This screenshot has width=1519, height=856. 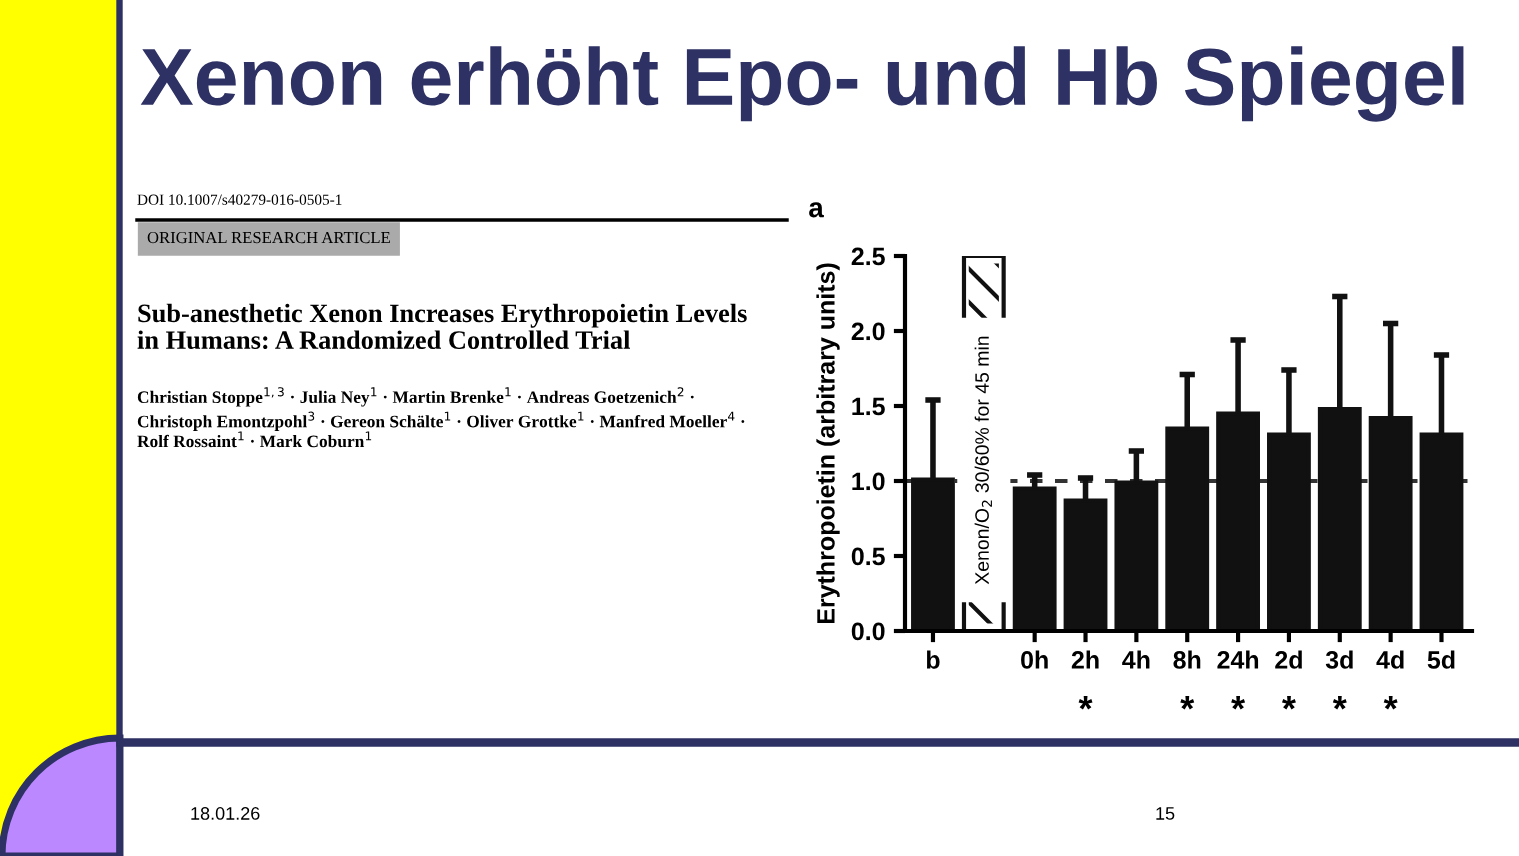 I want to click on x-tick-label: 2d, so click(x=1288, y=659).